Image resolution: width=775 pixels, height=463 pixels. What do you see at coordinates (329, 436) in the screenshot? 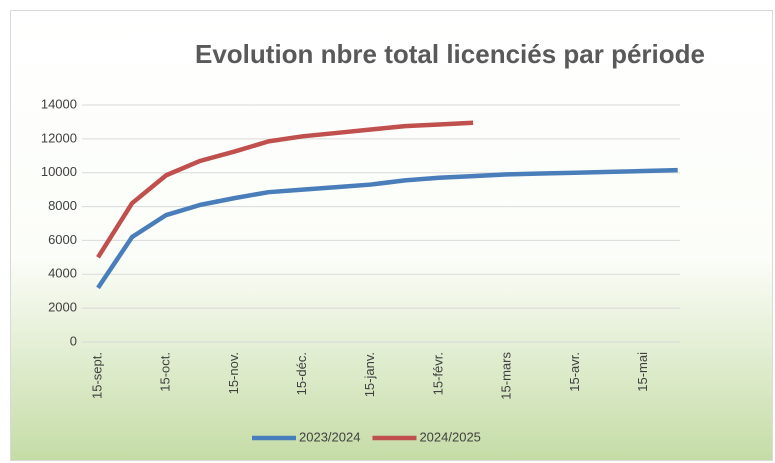
I see `legend-label: 2023/2024` at bounding box center [329, 436].